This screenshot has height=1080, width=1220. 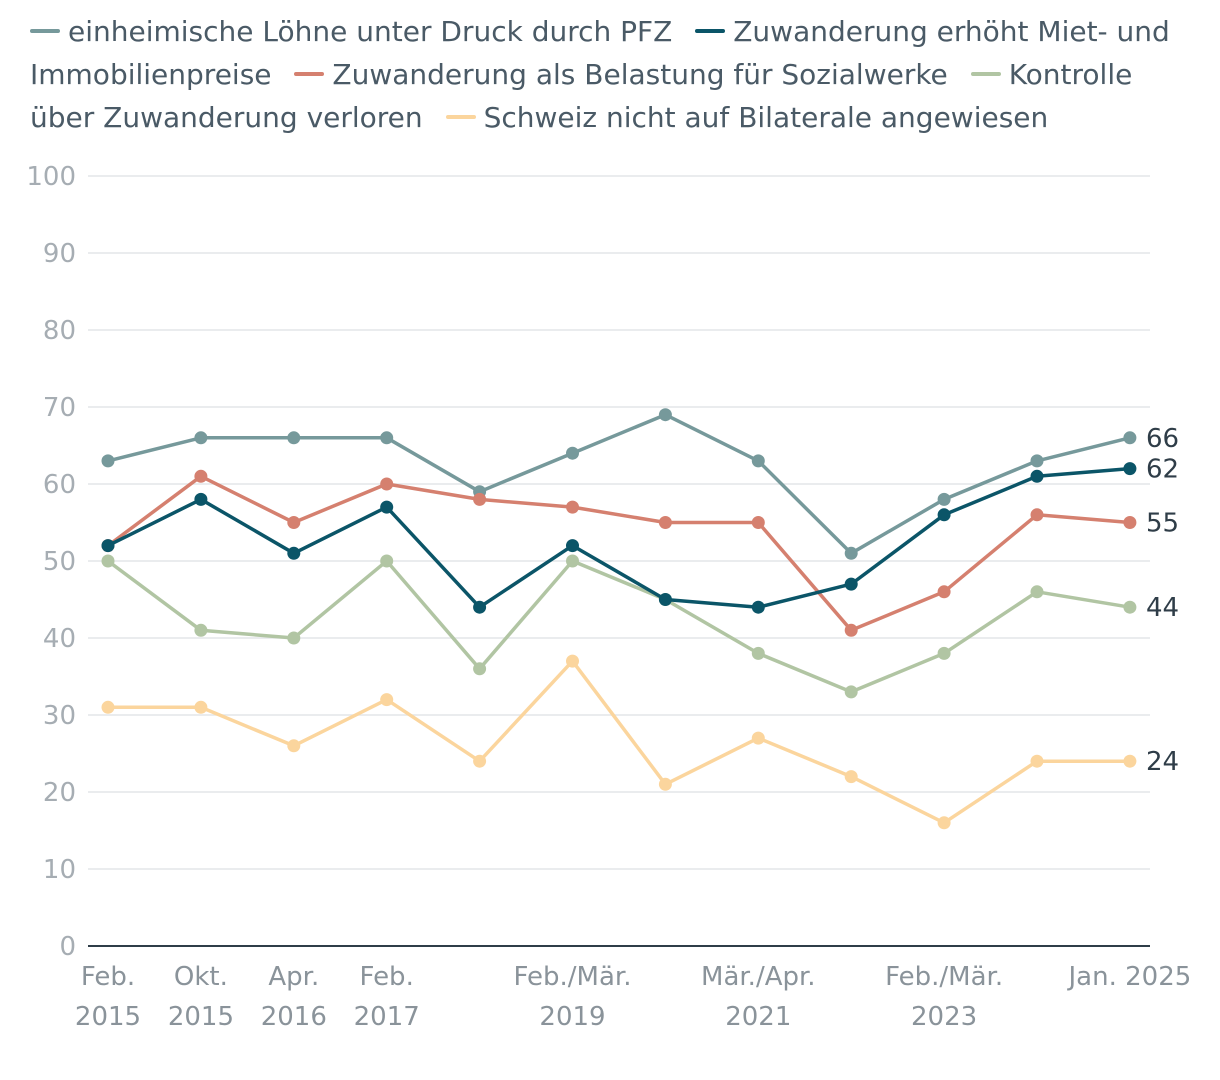 I want to click on end-value-label: 55, so click(x=1162, y=524).